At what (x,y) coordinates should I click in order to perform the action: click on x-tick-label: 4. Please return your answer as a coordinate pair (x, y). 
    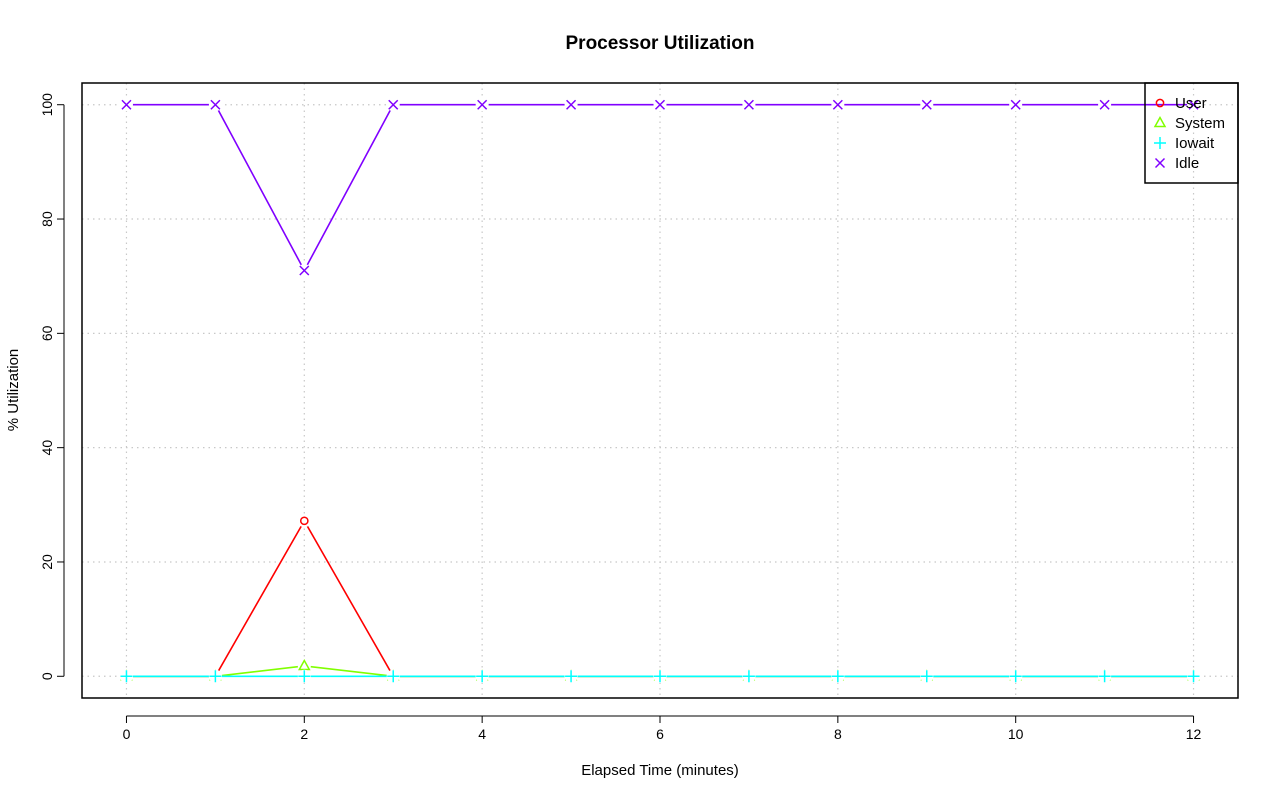
    Looking at the image, I should click on (482, 734).